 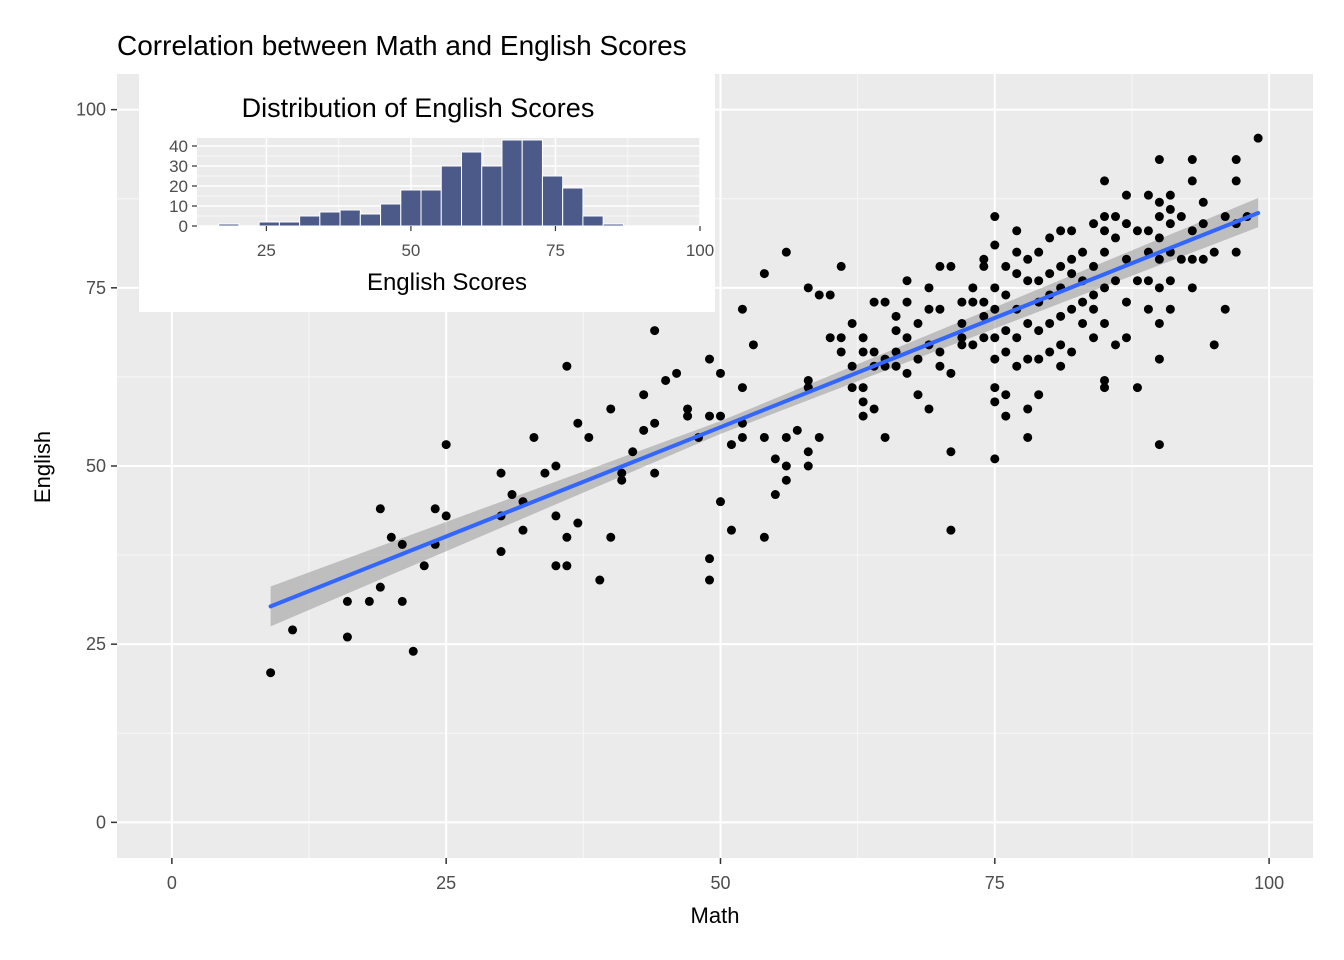 What do you see at coordinates (178, 186) in the screenshot?
I see `inset-y-tick-label: 20` at bounding box center [178, 186].